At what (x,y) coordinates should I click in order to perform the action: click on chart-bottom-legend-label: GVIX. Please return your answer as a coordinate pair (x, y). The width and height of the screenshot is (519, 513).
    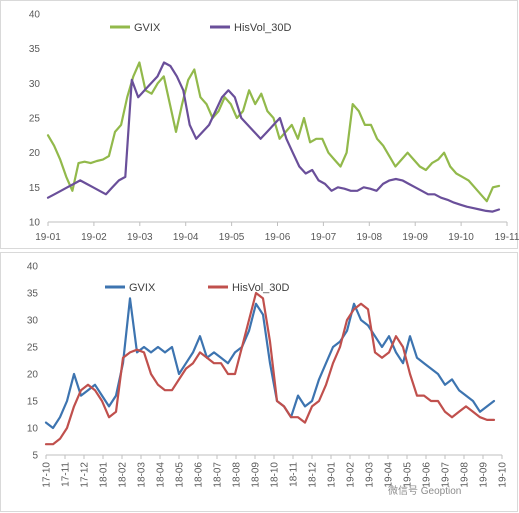
    Looking at the image, I should click on (142, 288).